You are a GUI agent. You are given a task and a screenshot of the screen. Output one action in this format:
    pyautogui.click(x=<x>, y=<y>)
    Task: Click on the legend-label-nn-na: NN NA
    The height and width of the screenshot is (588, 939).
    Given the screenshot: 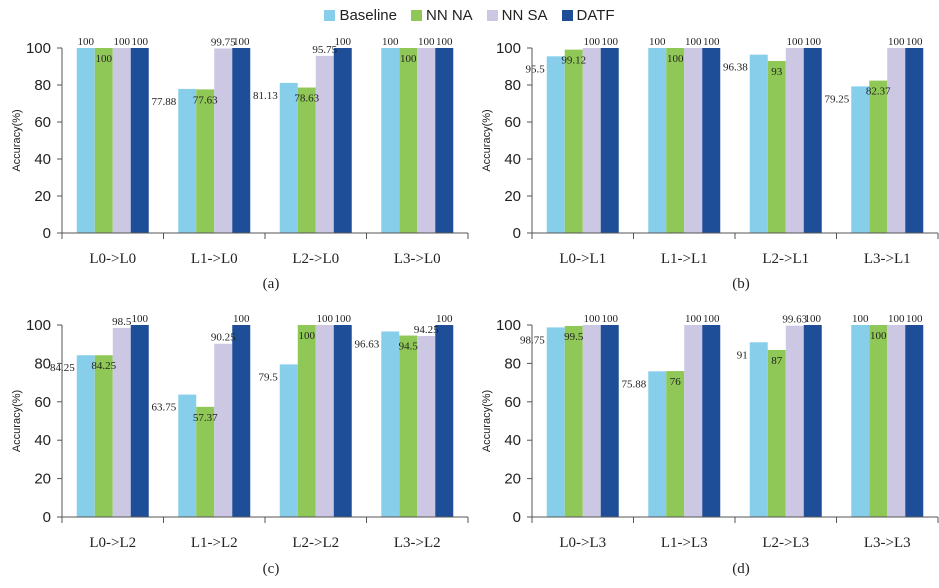 What is the action you would take?
    pyautogui.click(x=449, y=15)
    